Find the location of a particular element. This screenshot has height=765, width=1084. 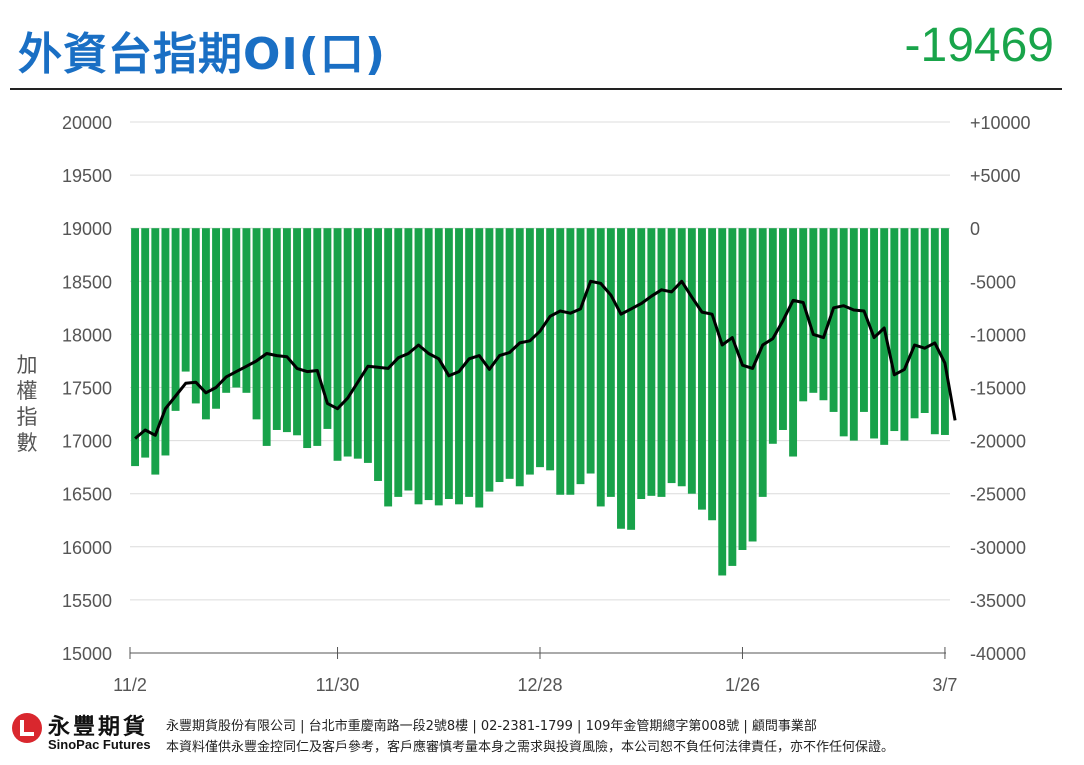

x-tick-label: 12/28 is located at coordinates (539, 685).